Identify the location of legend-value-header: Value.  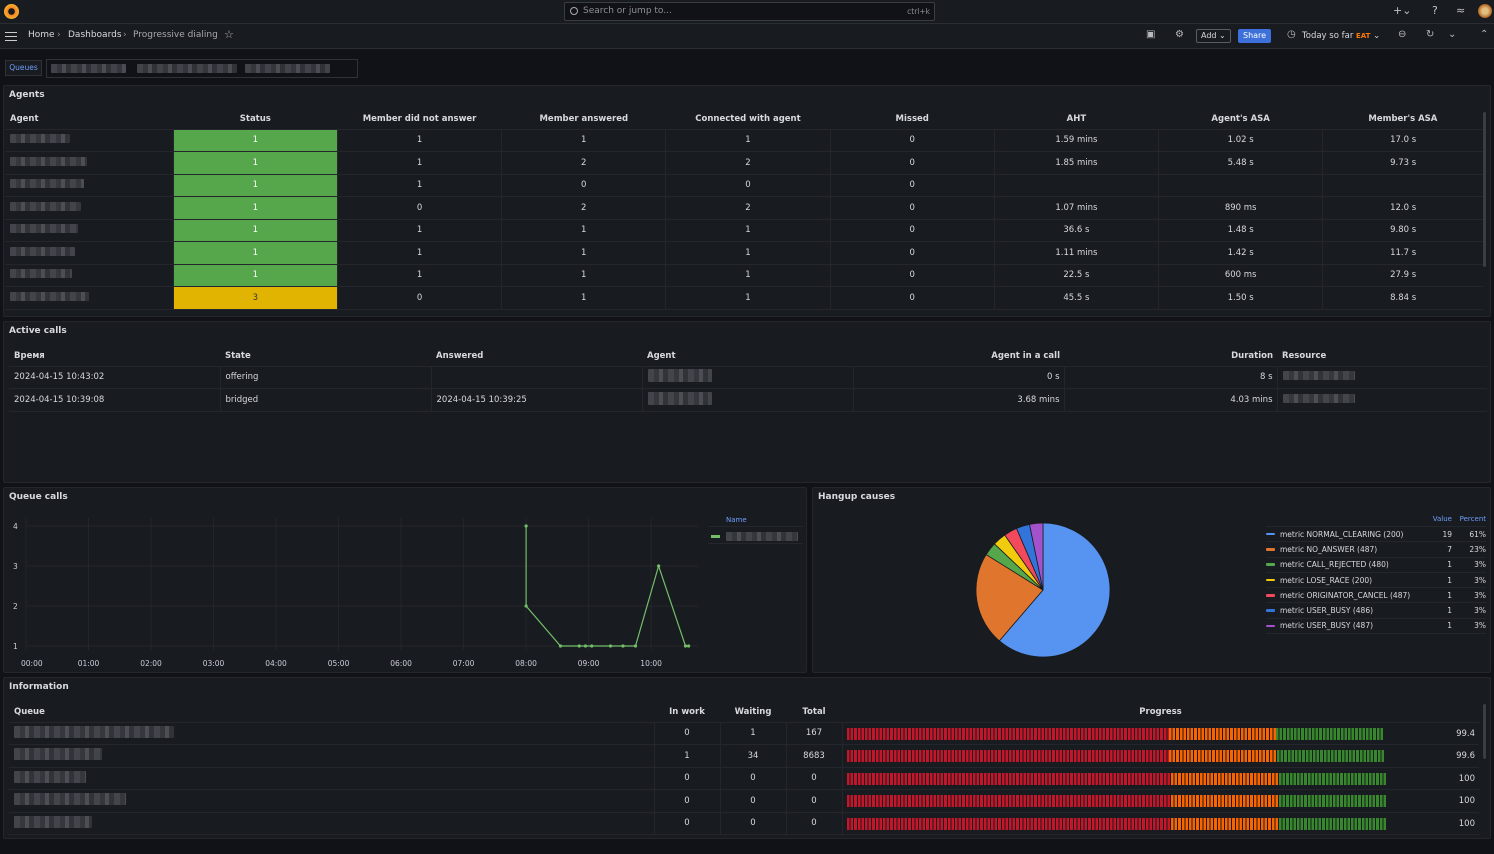
(1442, 519).